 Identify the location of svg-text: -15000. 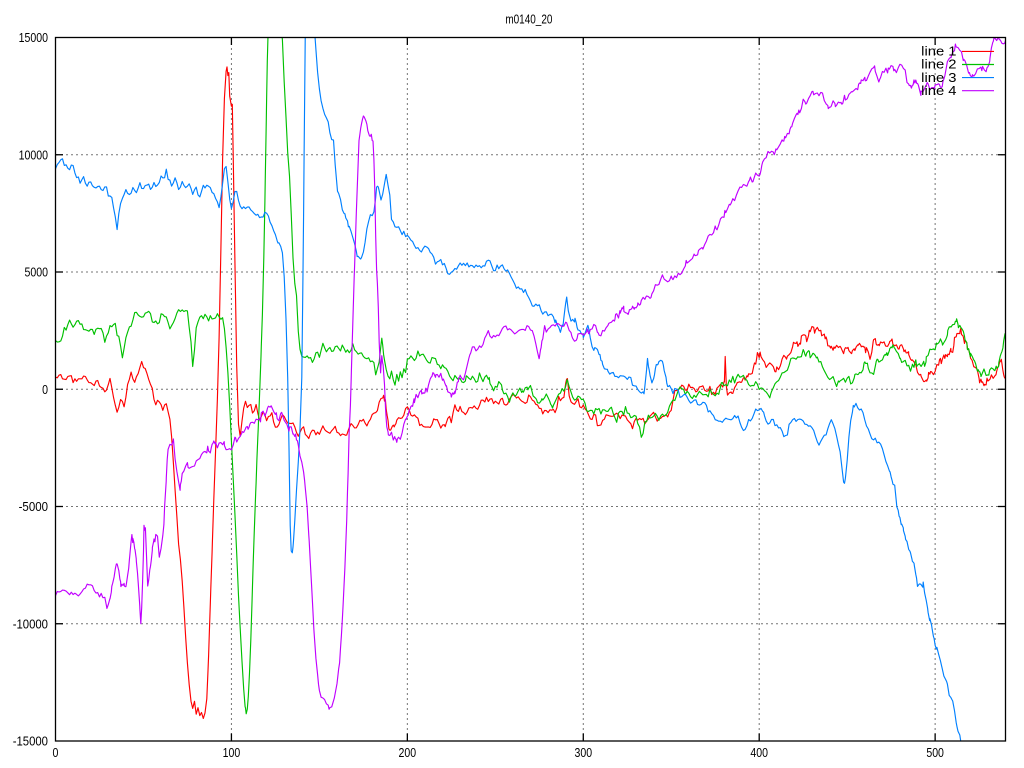
(30, 741).